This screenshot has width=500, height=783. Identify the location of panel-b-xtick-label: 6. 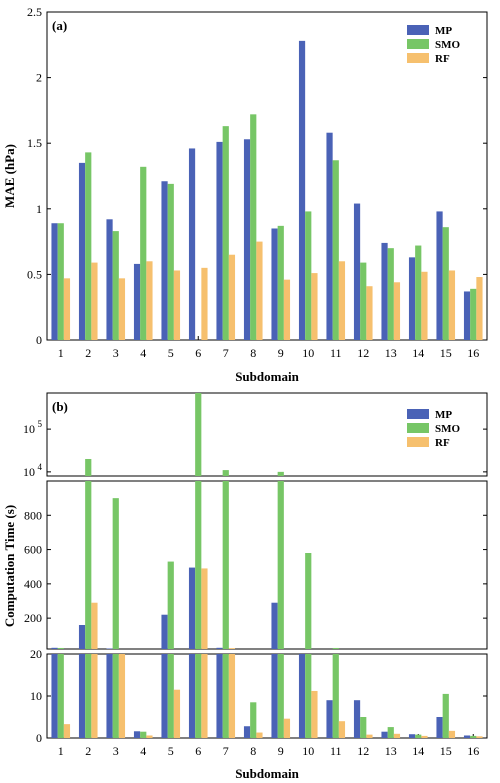
(198, 751).